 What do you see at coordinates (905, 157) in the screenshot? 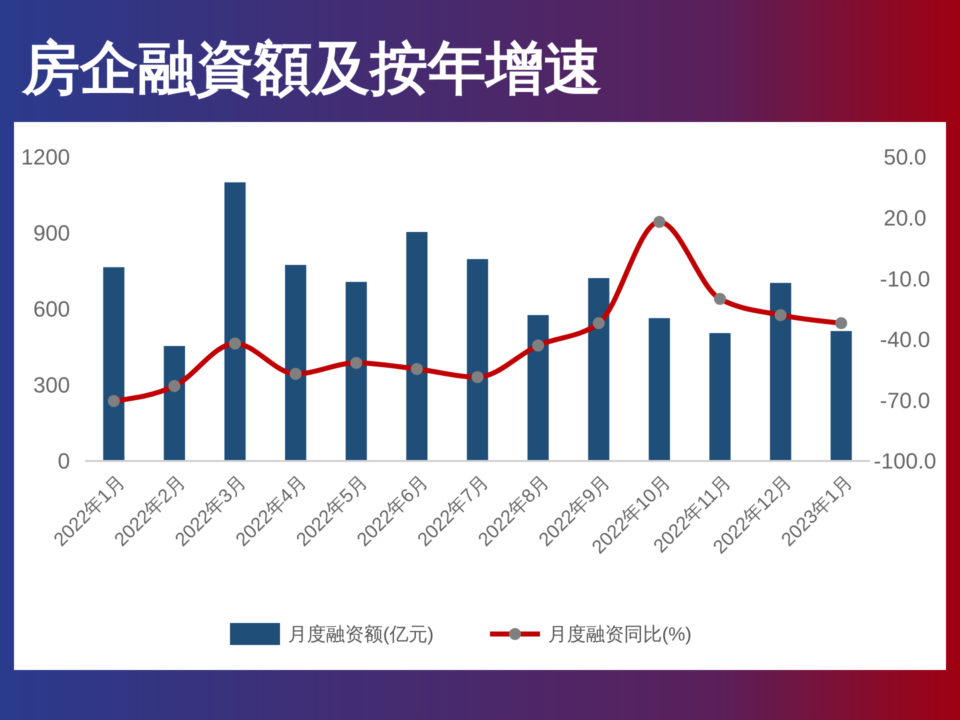
I see `y2-tick-label: 50.0` at bounding box center [905, 157].